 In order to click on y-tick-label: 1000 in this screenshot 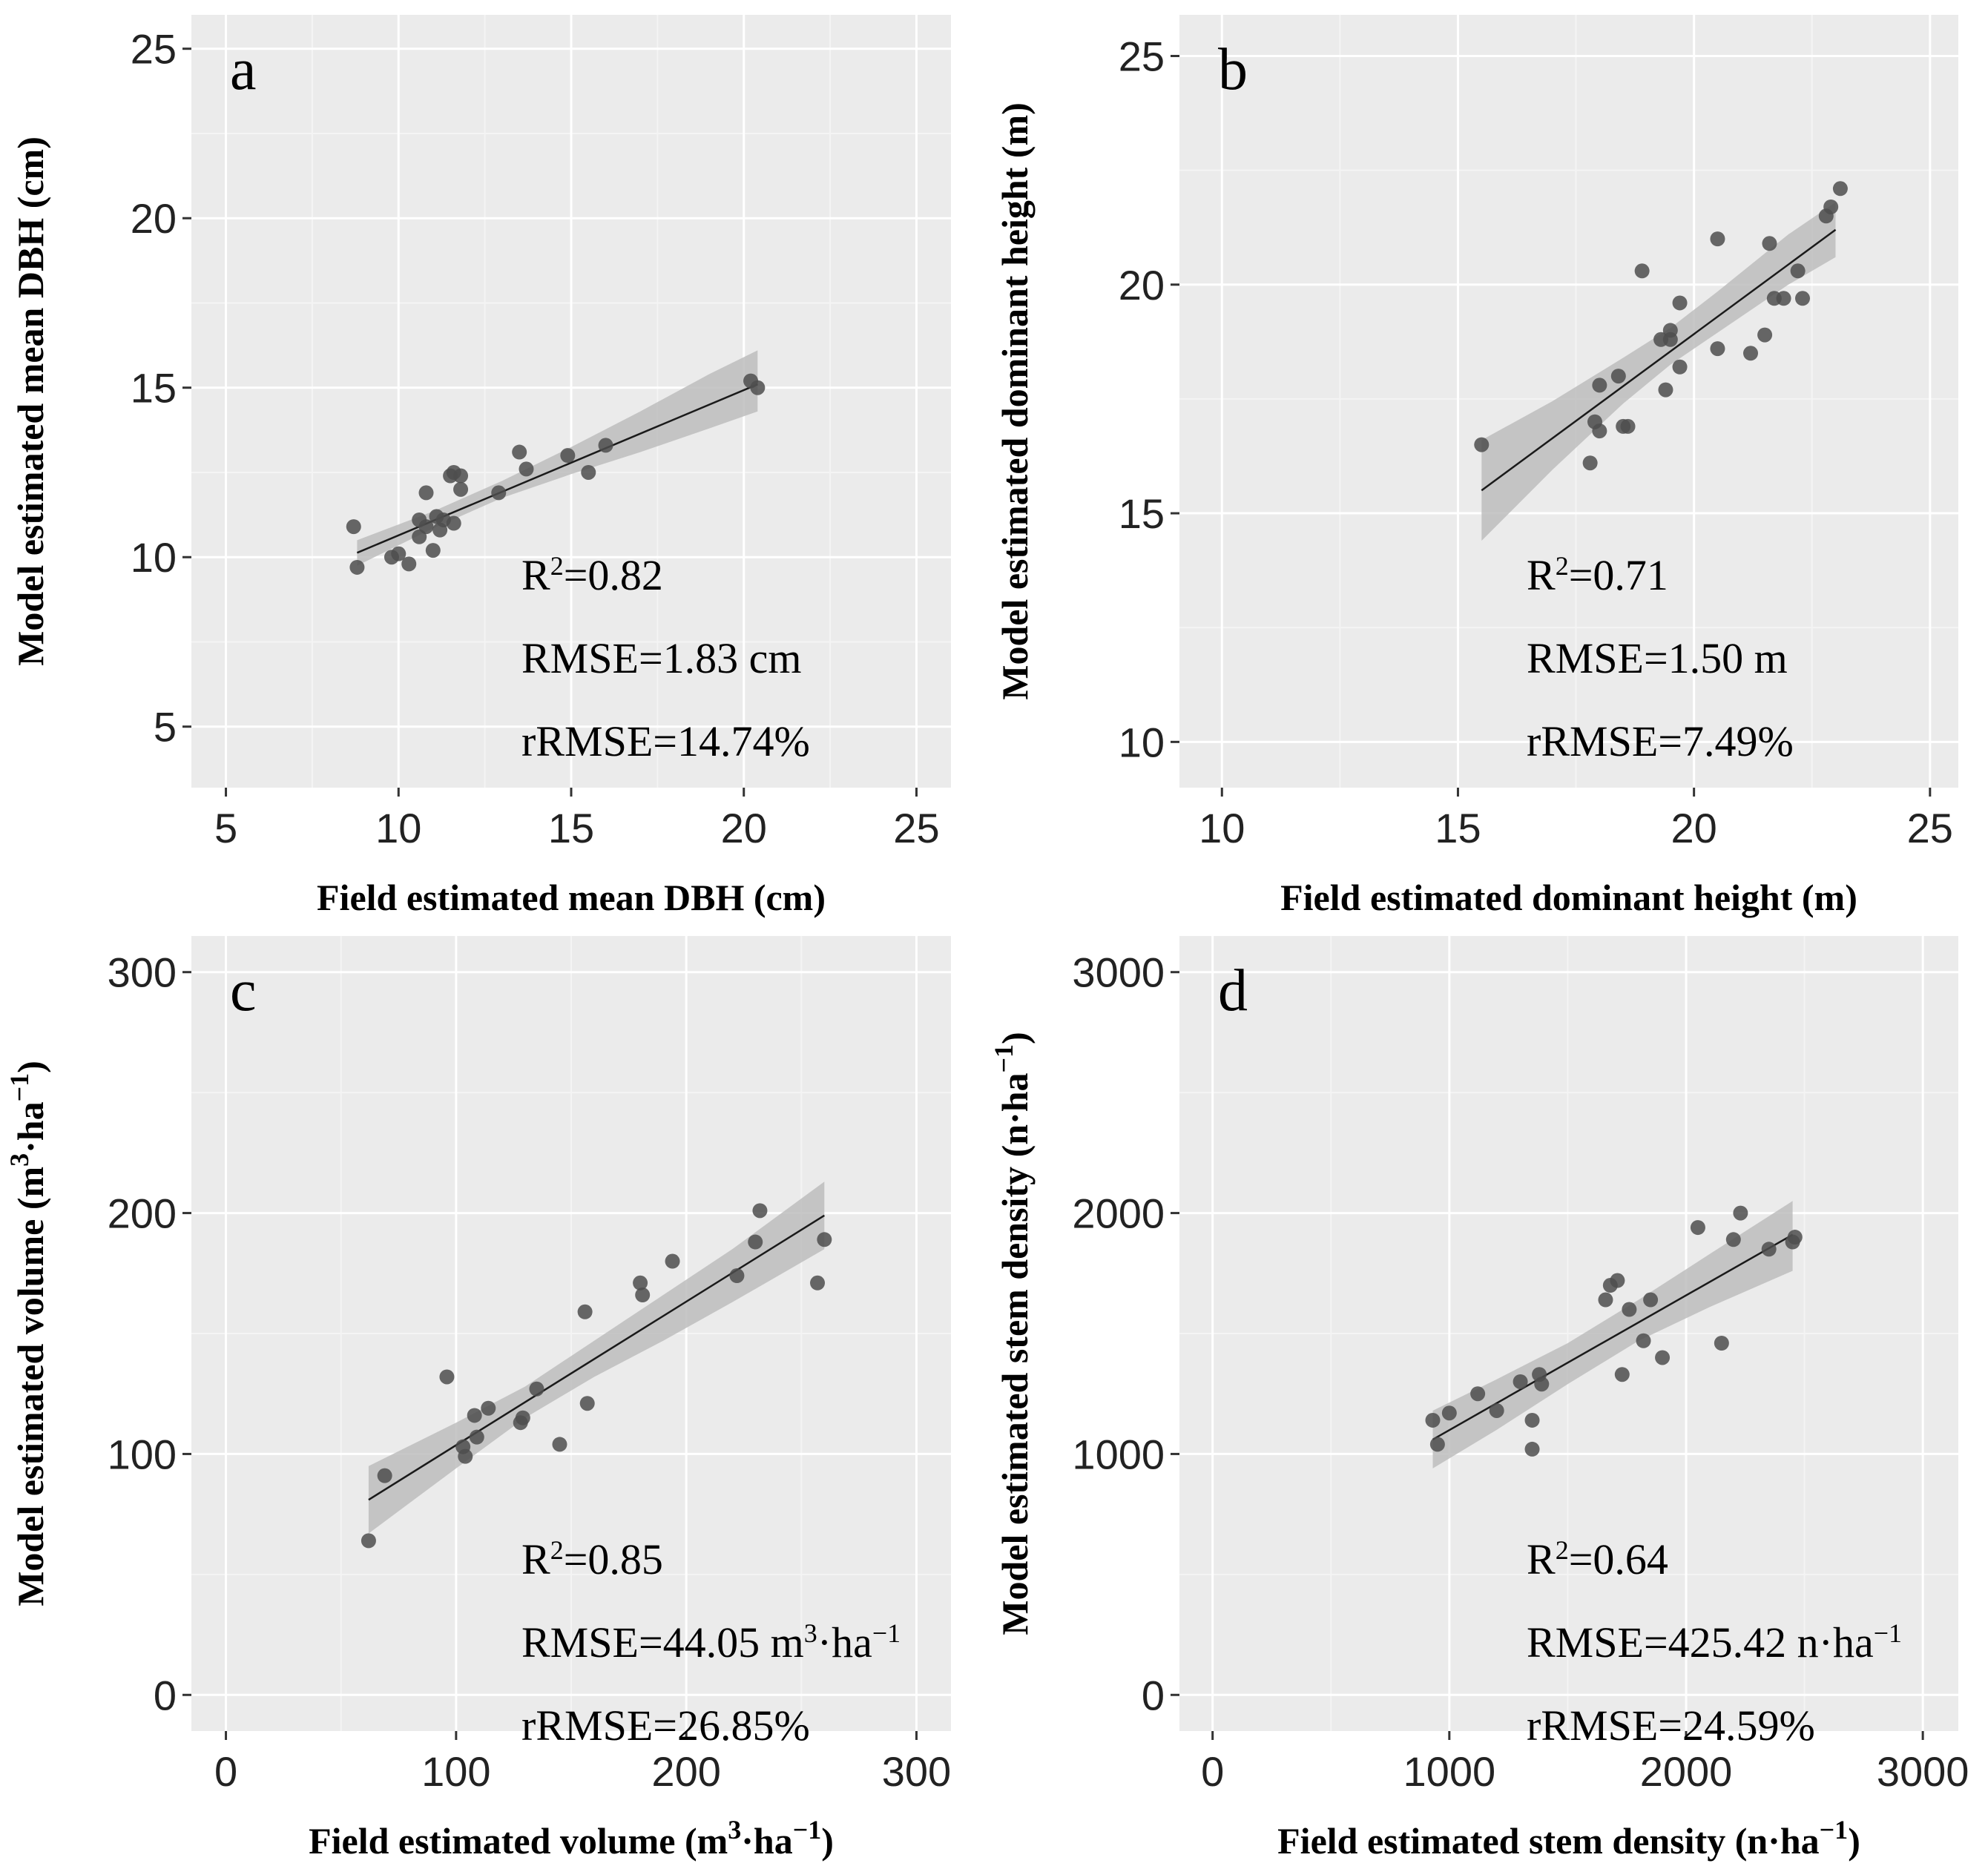, I will do `click(1118, 1454)`.